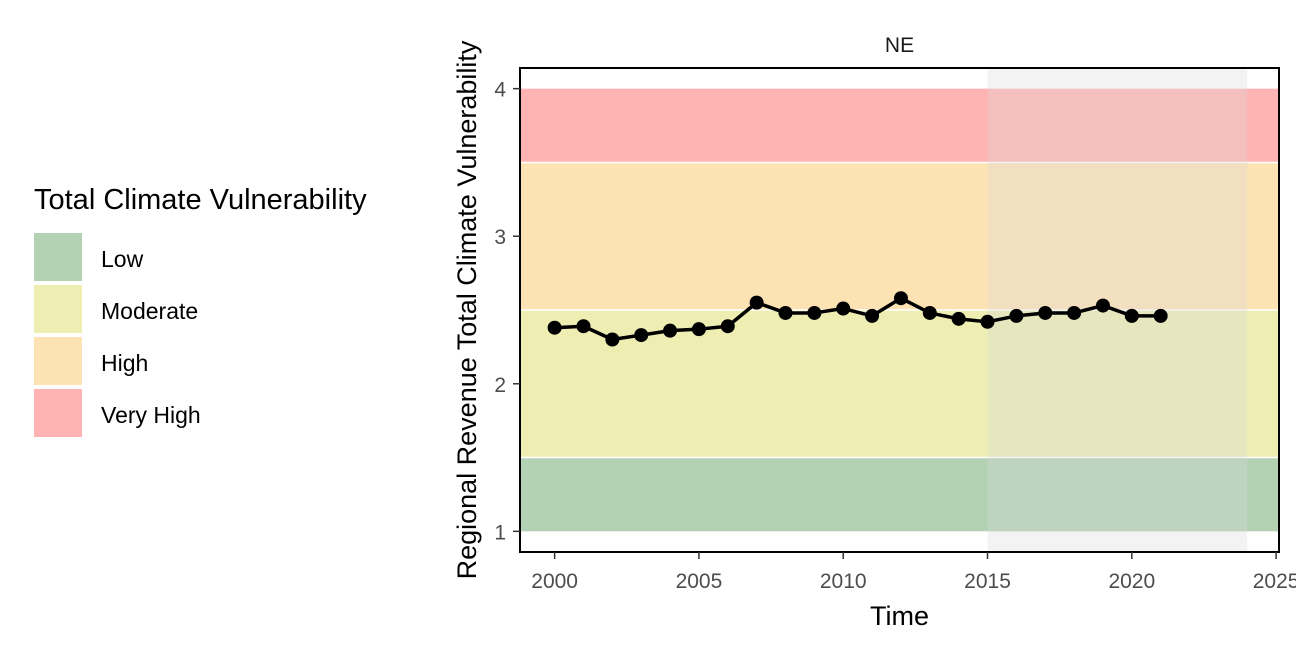 The image size is (1296, 648). I want to click on legend-swatch-high, so click(58, 361).